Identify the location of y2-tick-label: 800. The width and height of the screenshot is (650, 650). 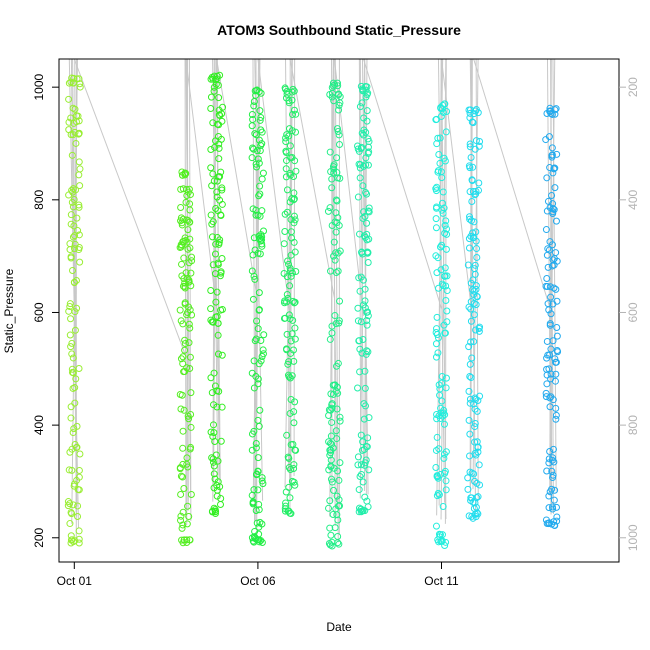
(633, 425).